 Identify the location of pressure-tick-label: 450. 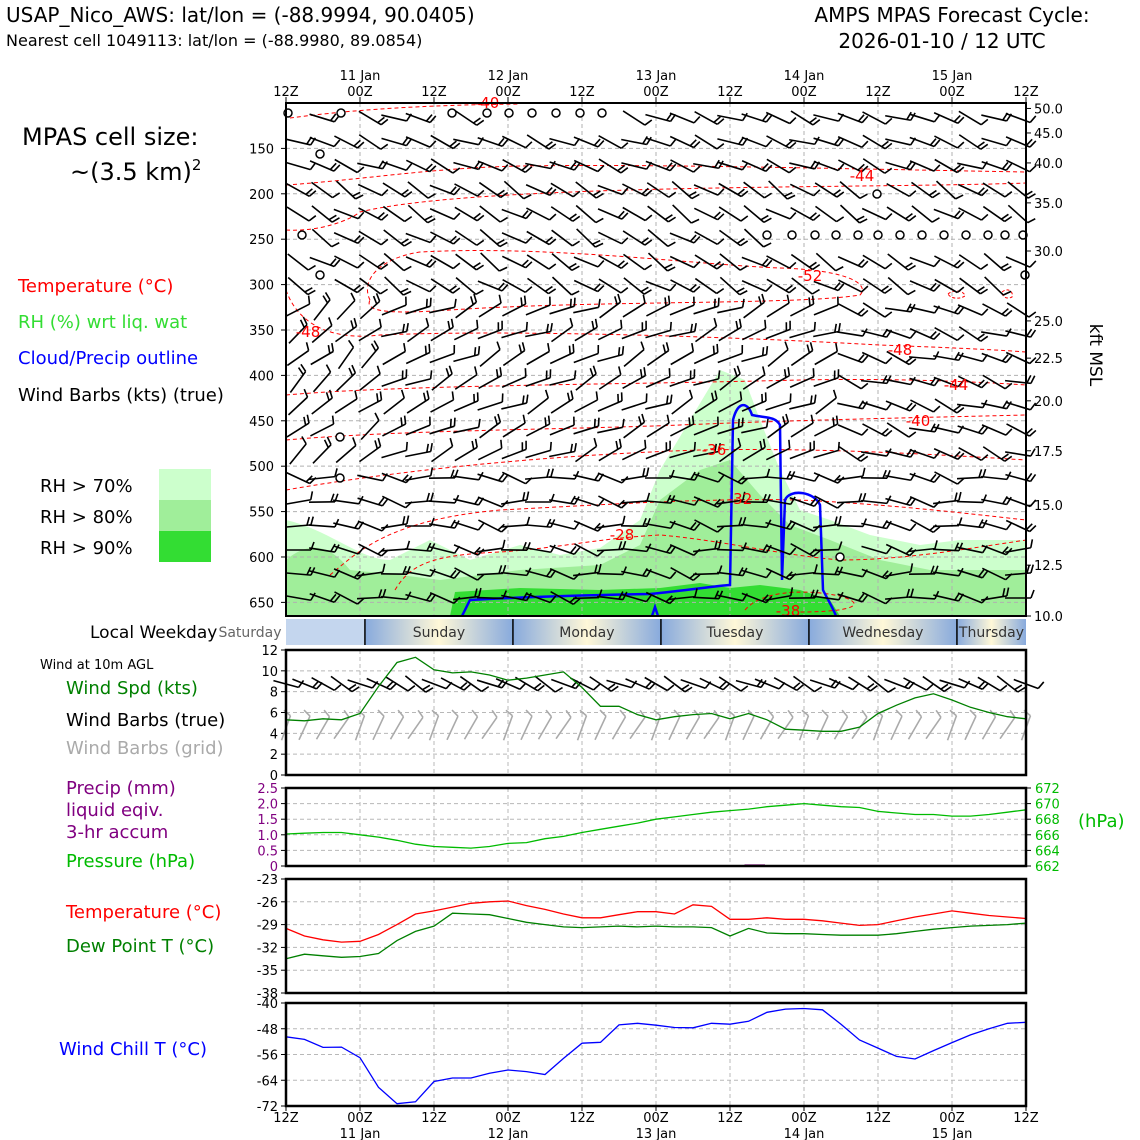
(261, 422).